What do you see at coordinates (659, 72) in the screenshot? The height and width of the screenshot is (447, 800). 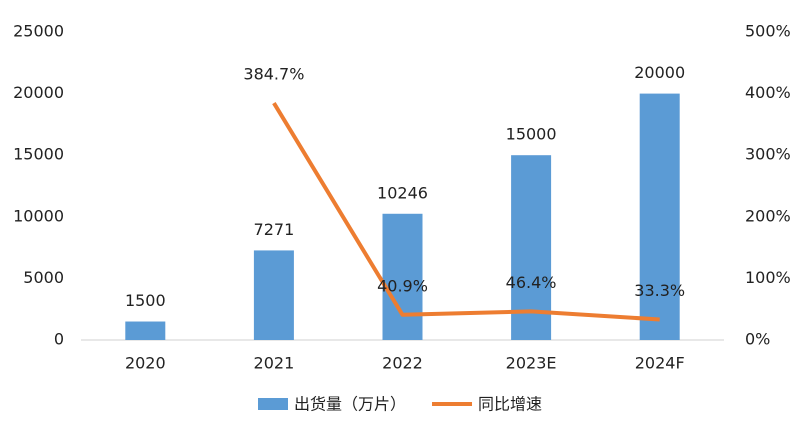 I see `bar-value-label: 20000` at bounding box center [659, 72].